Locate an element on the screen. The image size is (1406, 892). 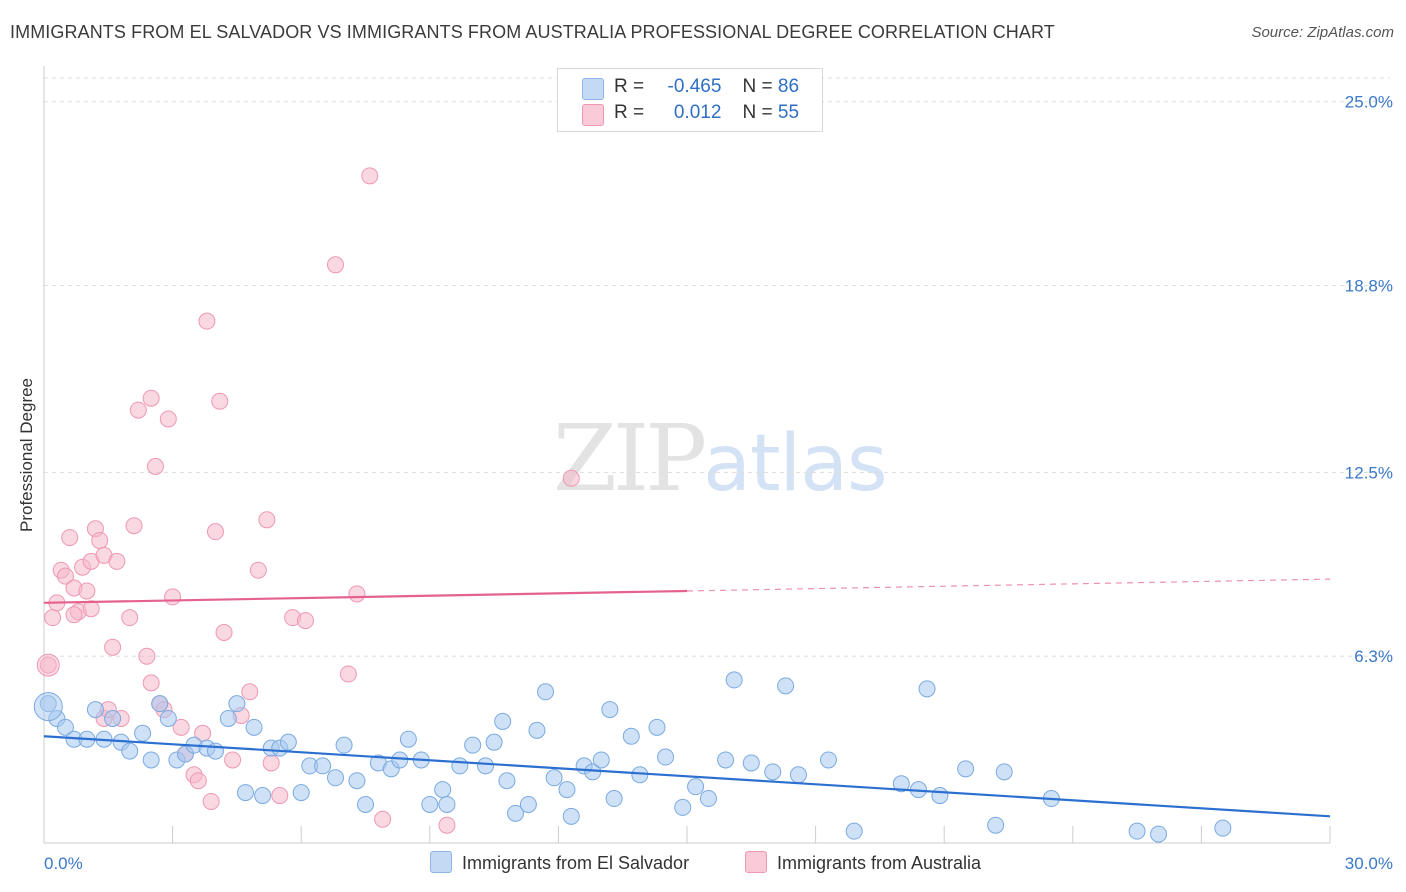
legend-swatch-pink is located at coordinates (593, 115).